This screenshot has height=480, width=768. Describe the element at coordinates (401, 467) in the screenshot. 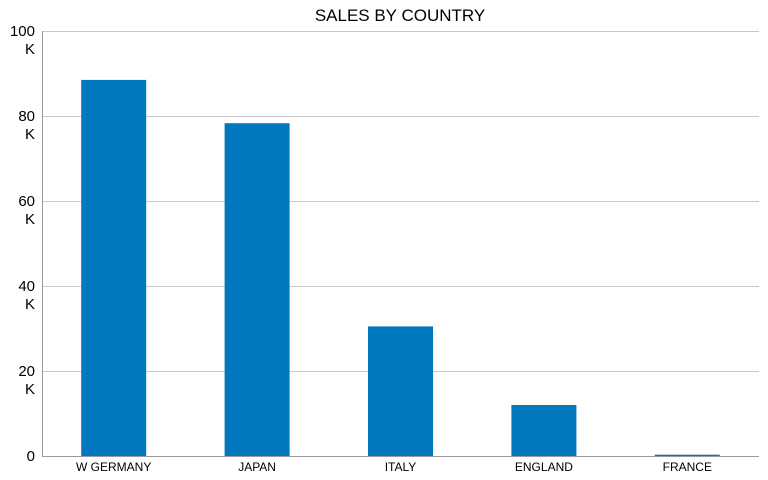

I see `x-tick-label: ITALY` at that location.